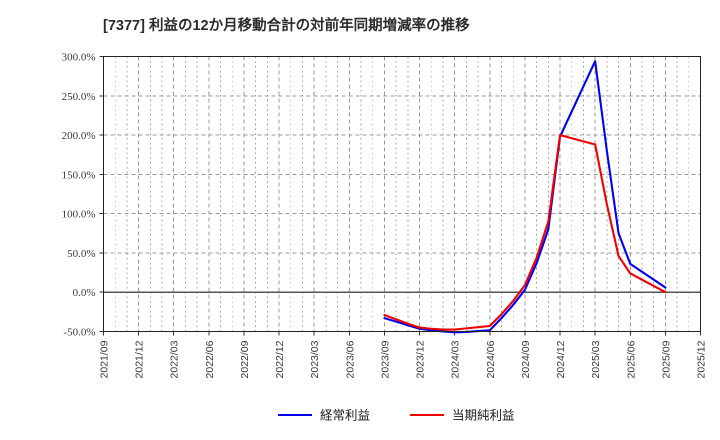 The width and height of the screenshot is (720, 440). What do you see at coordinates (421, 359) in the screenshot?
I see `x-axis-tick-label: 2023/12` at bounding box center [421, 359].